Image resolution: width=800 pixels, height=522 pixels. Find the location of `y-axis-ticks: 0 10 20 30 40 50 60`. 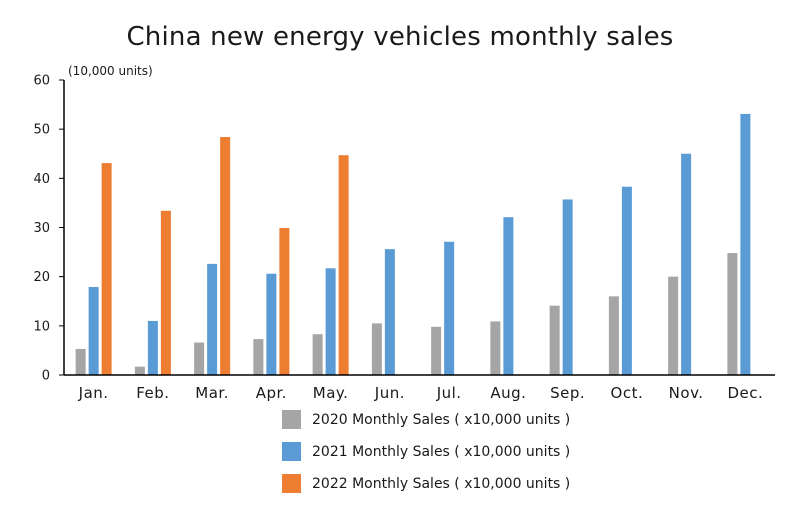

y-axis-ticks: 0 10 20 30 40 50 60 is located at coordinates (48, 229).